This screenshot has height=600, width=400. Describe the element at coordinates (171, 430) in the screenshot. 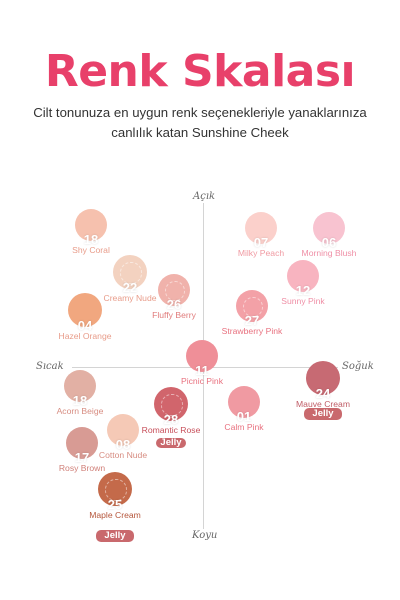

I see `shade-name: Romantic Rose` at that location.